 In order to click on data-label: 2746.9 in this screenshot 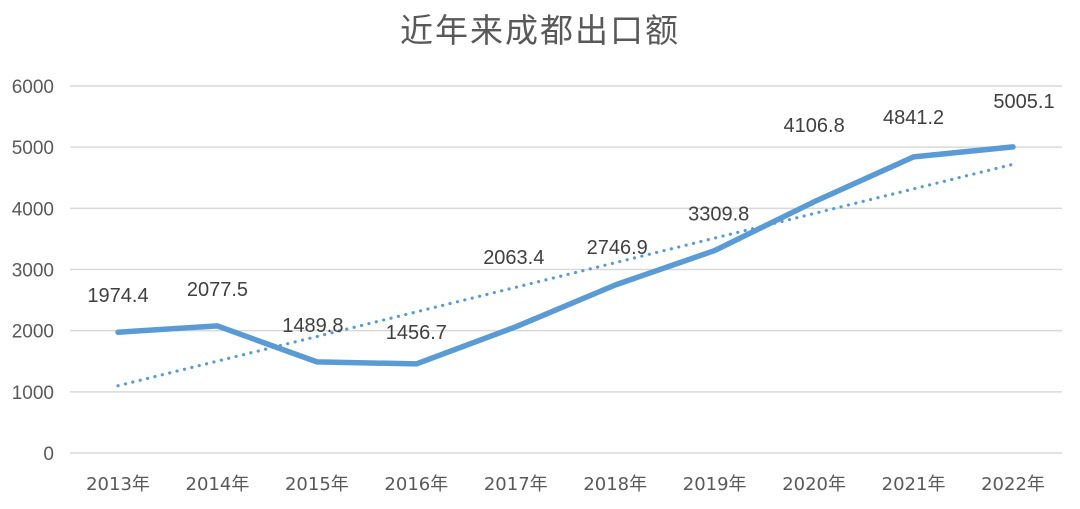, I will do `click(617, 248)`.